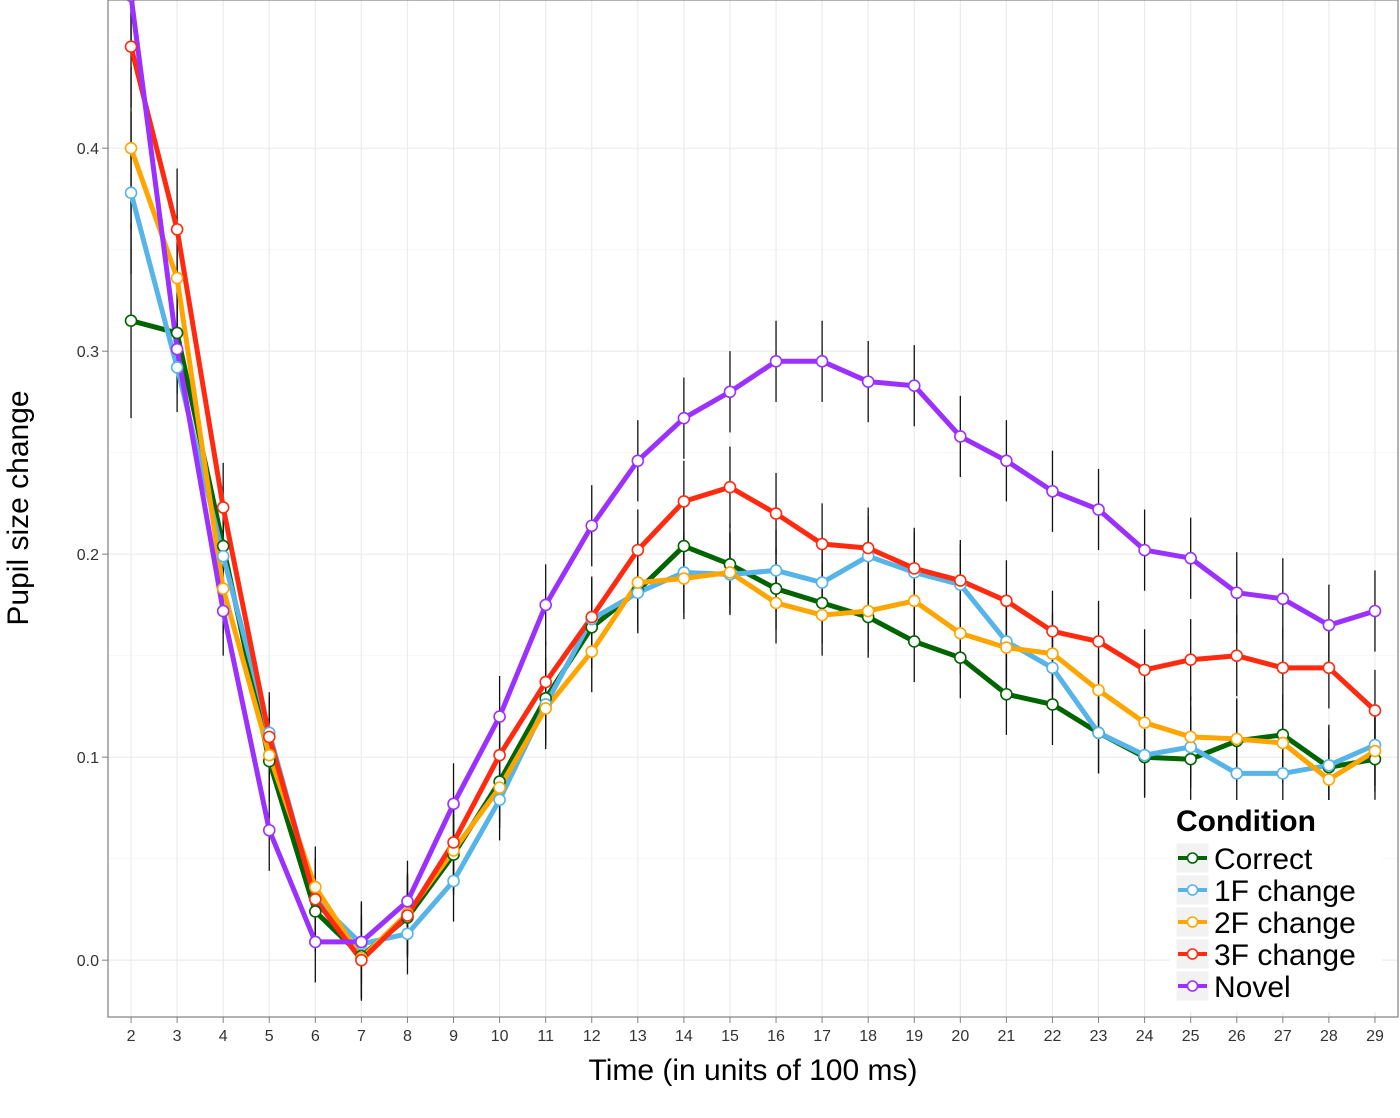  Describe the element at coordinates (269, 1036) in the screenshot. I see `x-tick-label: 5` at that location.